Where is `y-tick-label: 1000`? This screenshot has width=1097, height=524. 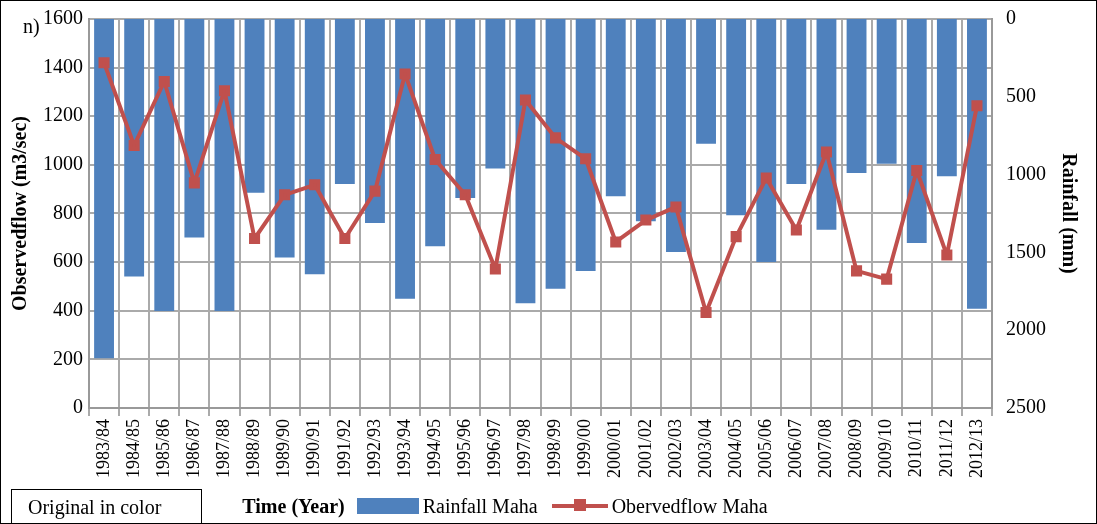 y-tick-label: 1000 is located at coordinates (63, 163).